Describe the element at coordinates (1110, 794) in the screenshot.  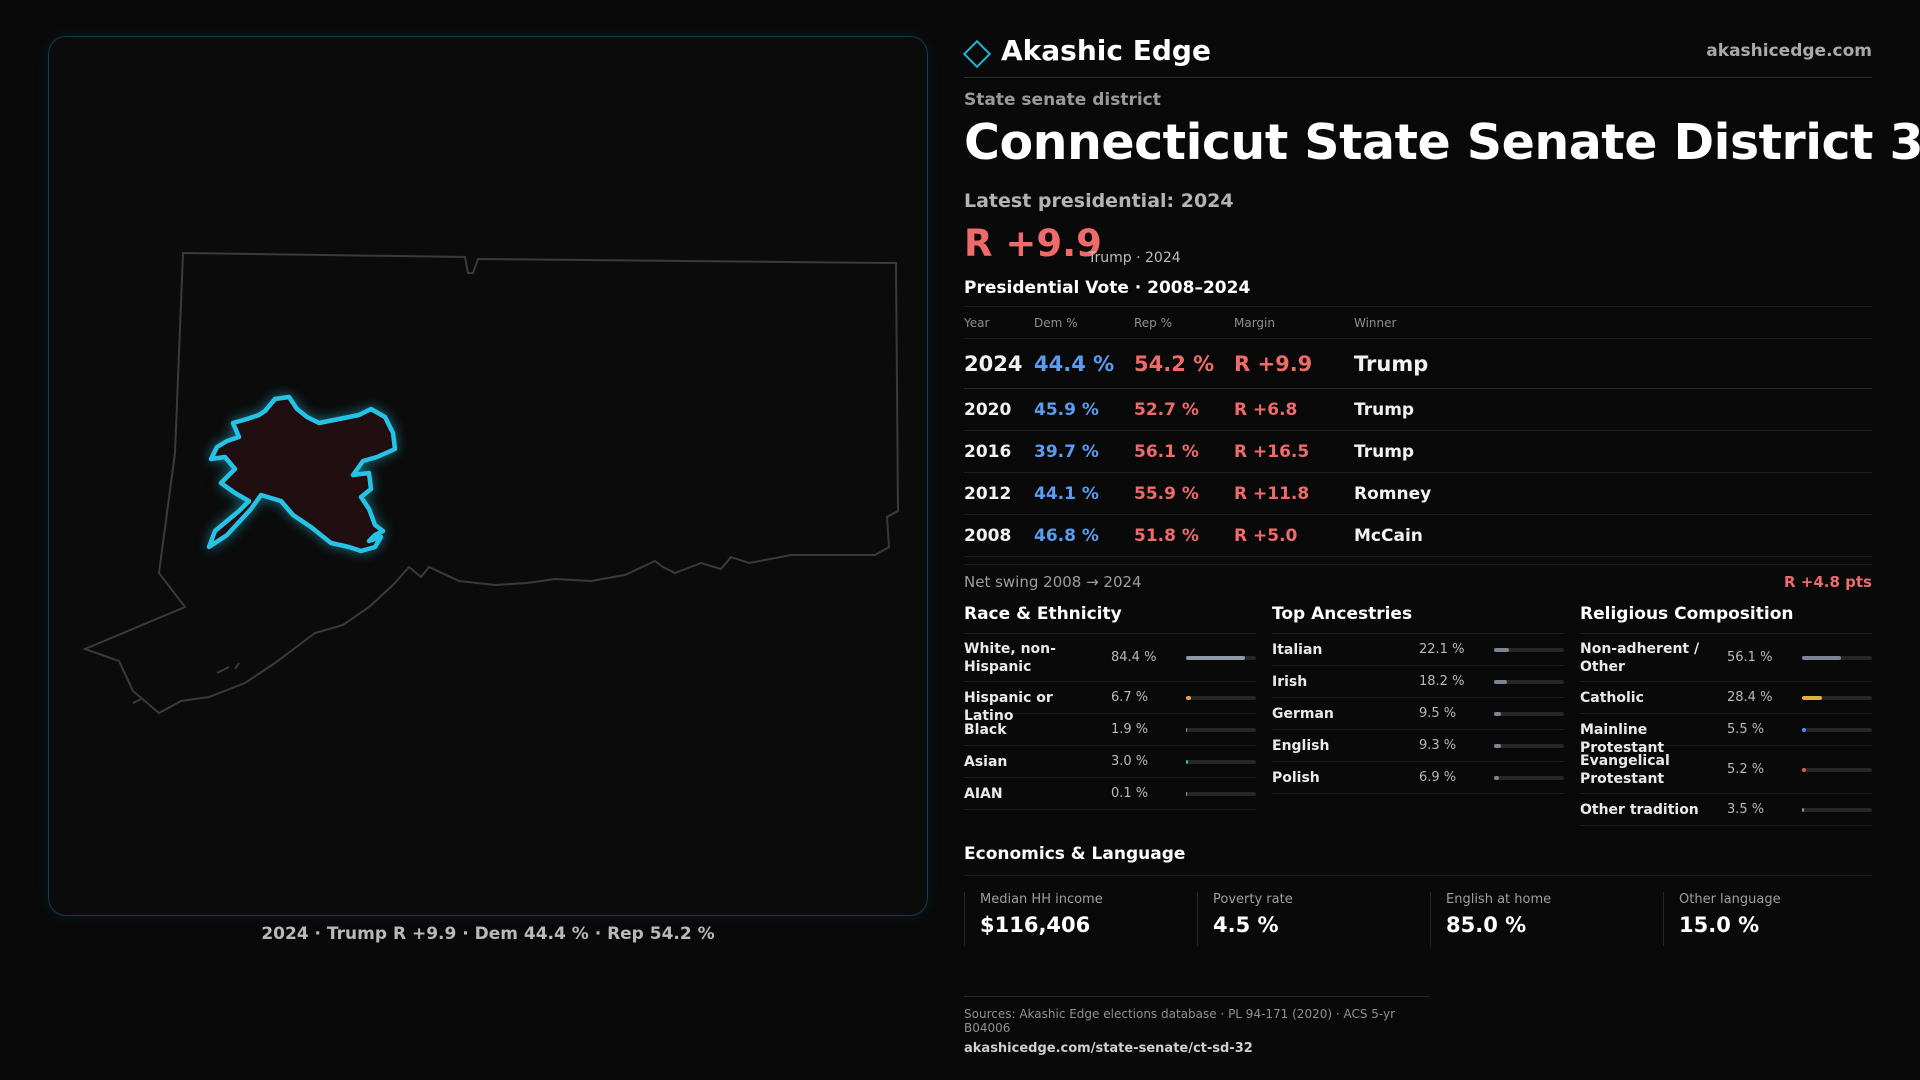
I see `list-item: AIAN 0.1 %` at that location.